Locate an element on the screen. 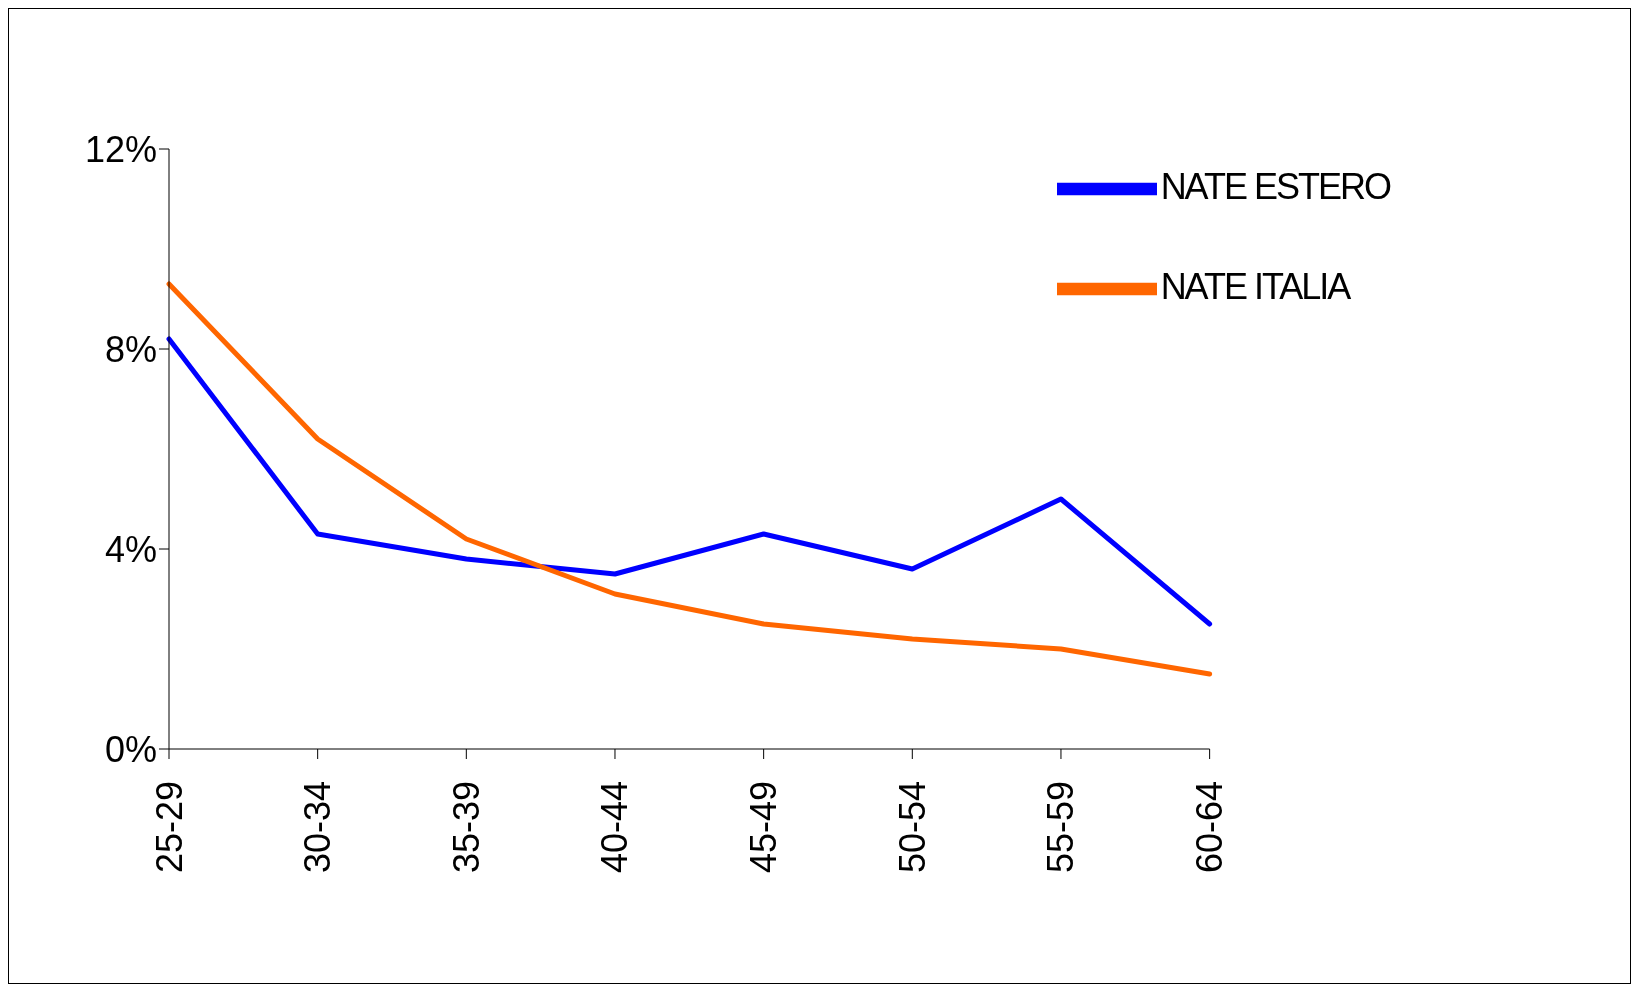 This screenshot has height=992, width=1639. y-tick-label: 0% is located at coordinates (130, 749).